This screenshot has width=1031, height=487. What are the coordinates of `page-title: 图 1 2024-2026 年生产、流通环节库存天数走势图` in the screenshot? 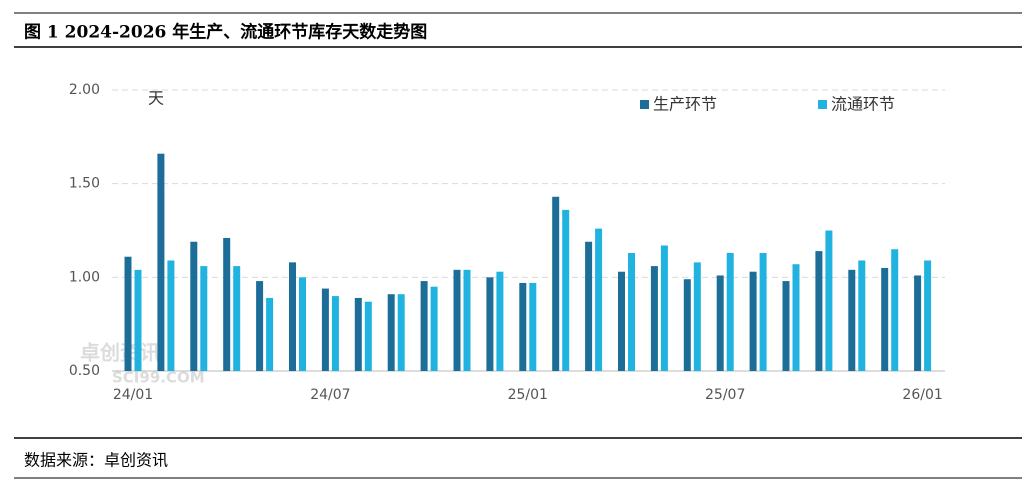 It's located at (225, 32).